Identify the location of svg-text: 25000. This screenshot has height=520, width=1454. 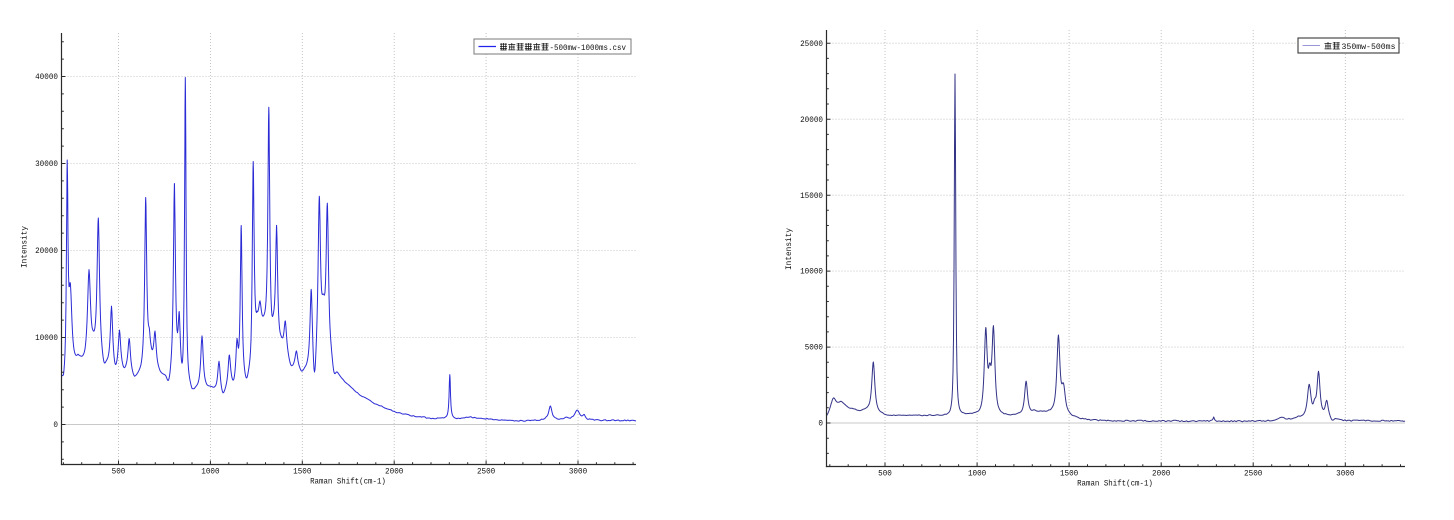
(811, 44).